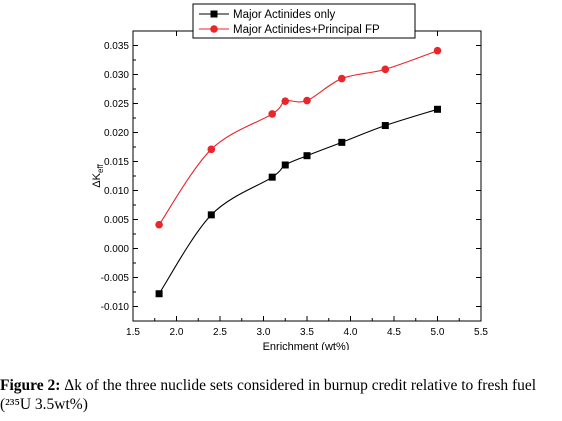 The height and width of the screenshot is (421, 562). Describe the element at coordinates (116, 162) in the screenshot. I see `y-tick-label: 0.015` at that location.